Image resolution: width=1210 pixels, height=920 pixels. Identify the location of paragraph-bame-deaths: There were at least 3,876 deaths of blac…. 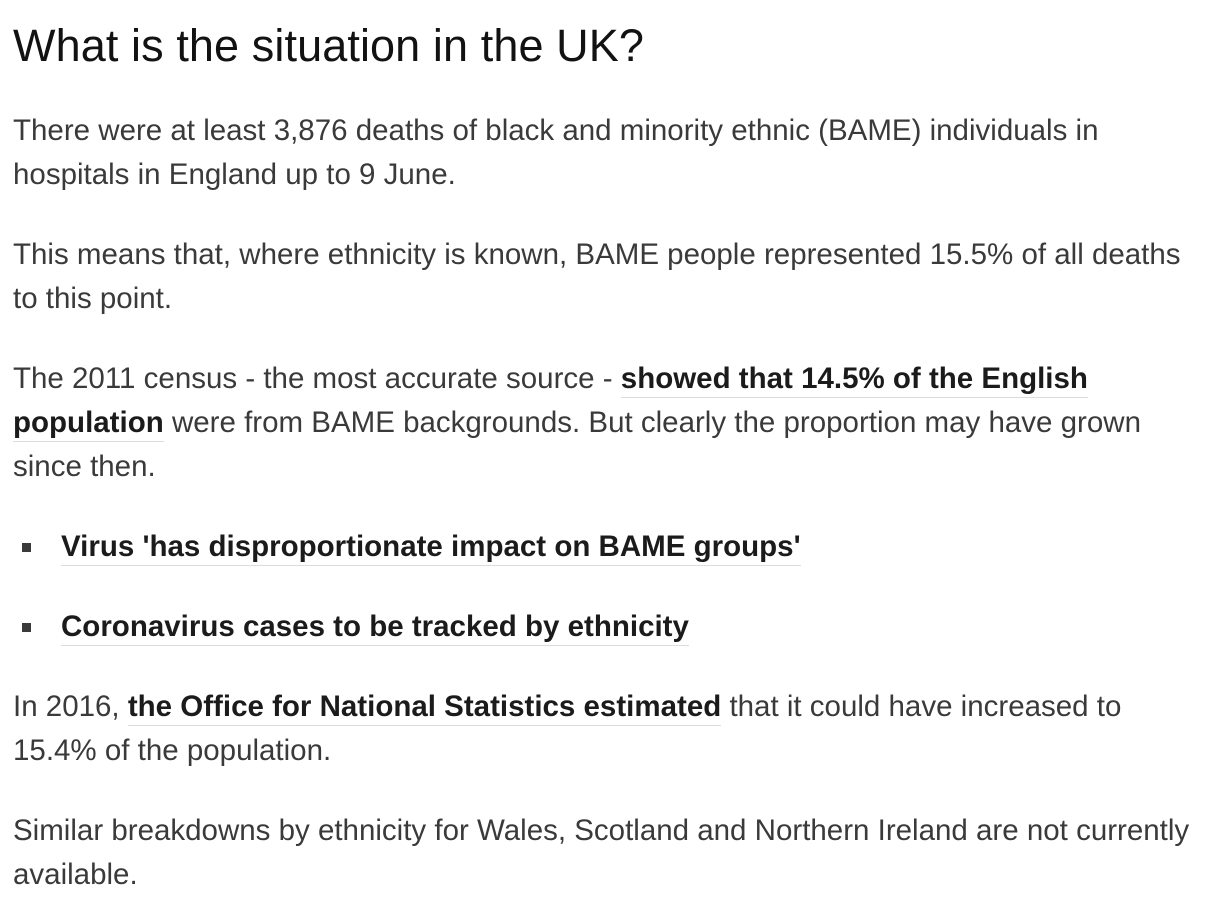
(556, 152).